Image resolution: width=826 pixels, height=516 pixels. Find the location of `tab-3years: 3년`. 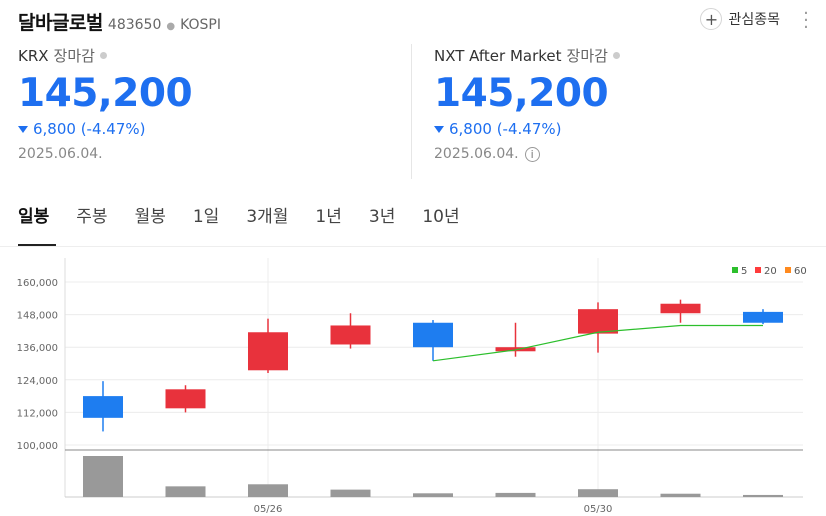

tab-3years: 3년 is located at coordinates (382, 217).